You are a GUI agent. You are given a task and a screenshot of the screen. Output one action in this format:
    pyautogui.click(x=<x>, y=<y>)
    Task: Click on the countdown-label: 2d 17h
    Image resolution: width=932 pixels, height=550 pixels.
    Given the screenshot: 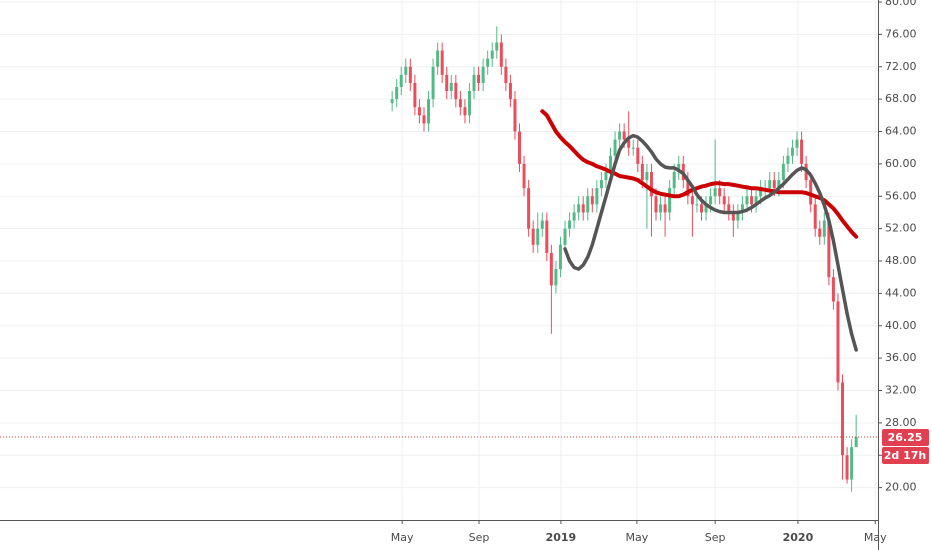 What is the action you would take?
    pyautogui.click(x=905, y=455)
    